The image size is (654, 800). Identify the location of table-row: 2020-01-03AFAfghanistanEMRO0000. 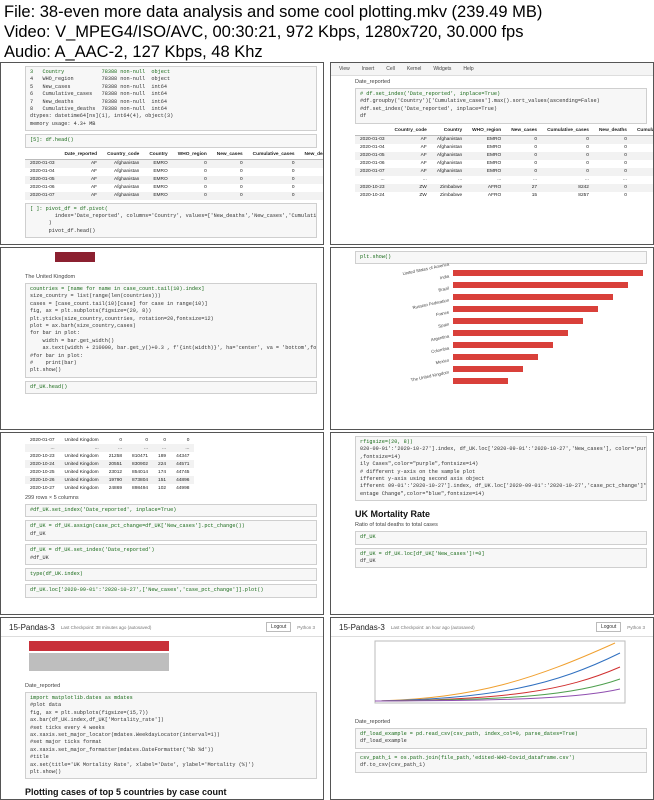
(504, 139).